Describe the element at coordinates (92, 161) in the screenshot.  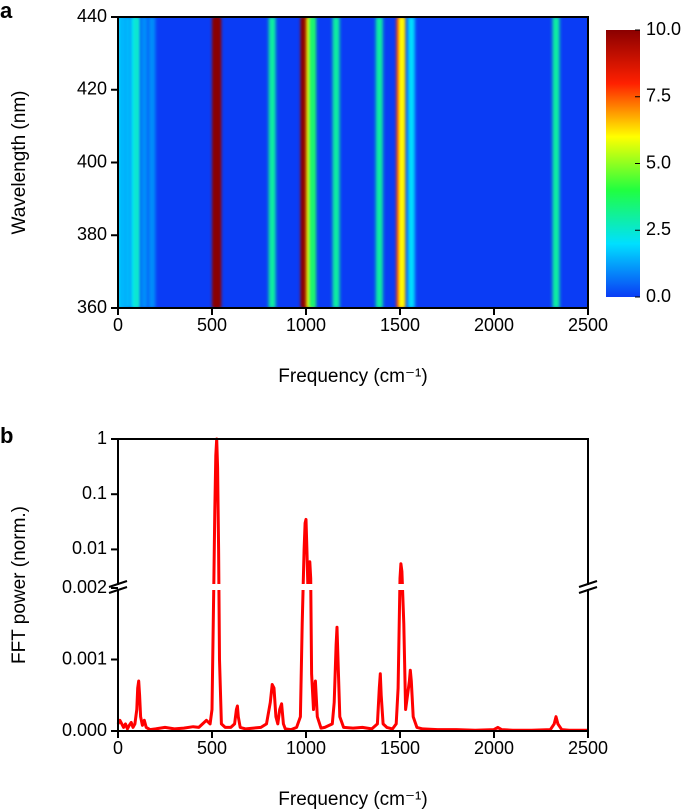
I see `y-tick-label: 400` at that location.